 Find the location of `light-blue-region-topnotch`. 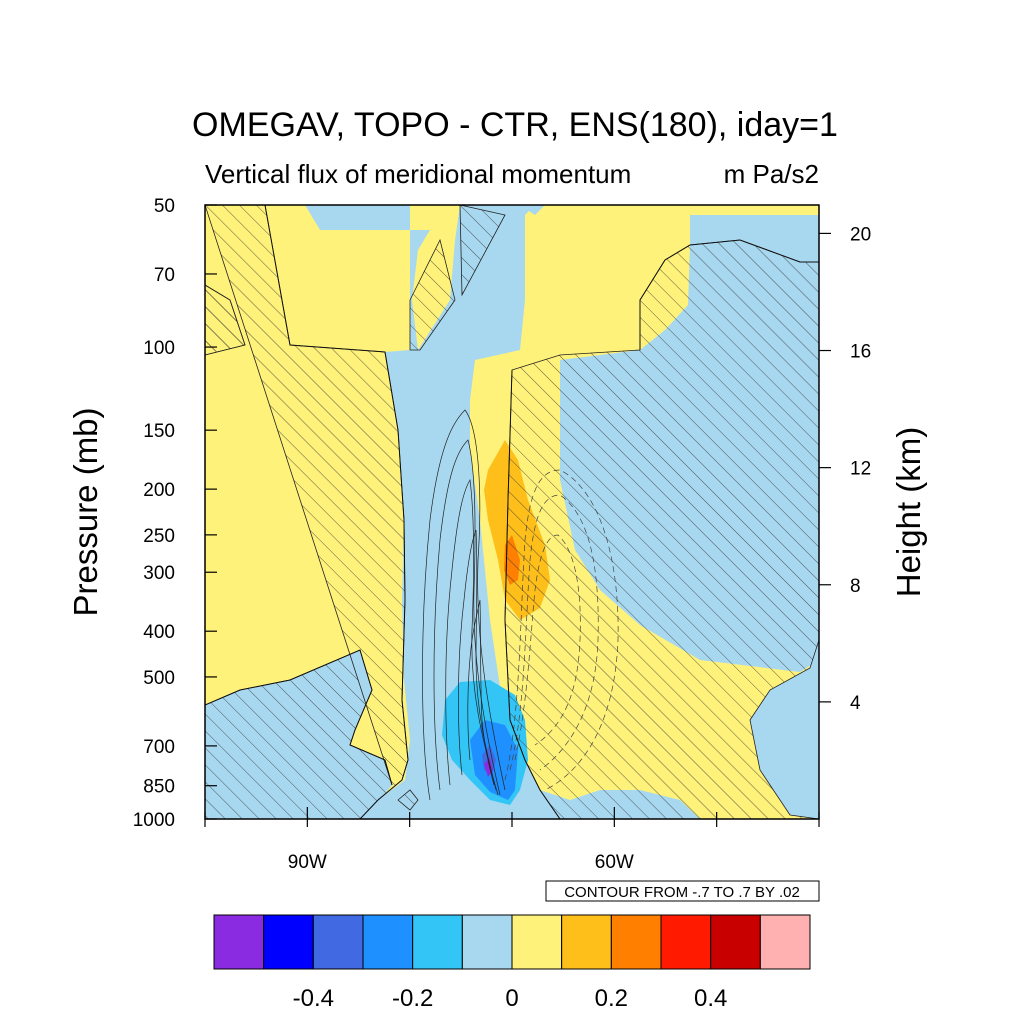

light-blue-region-topnotch is located at coordinates (532, 210).